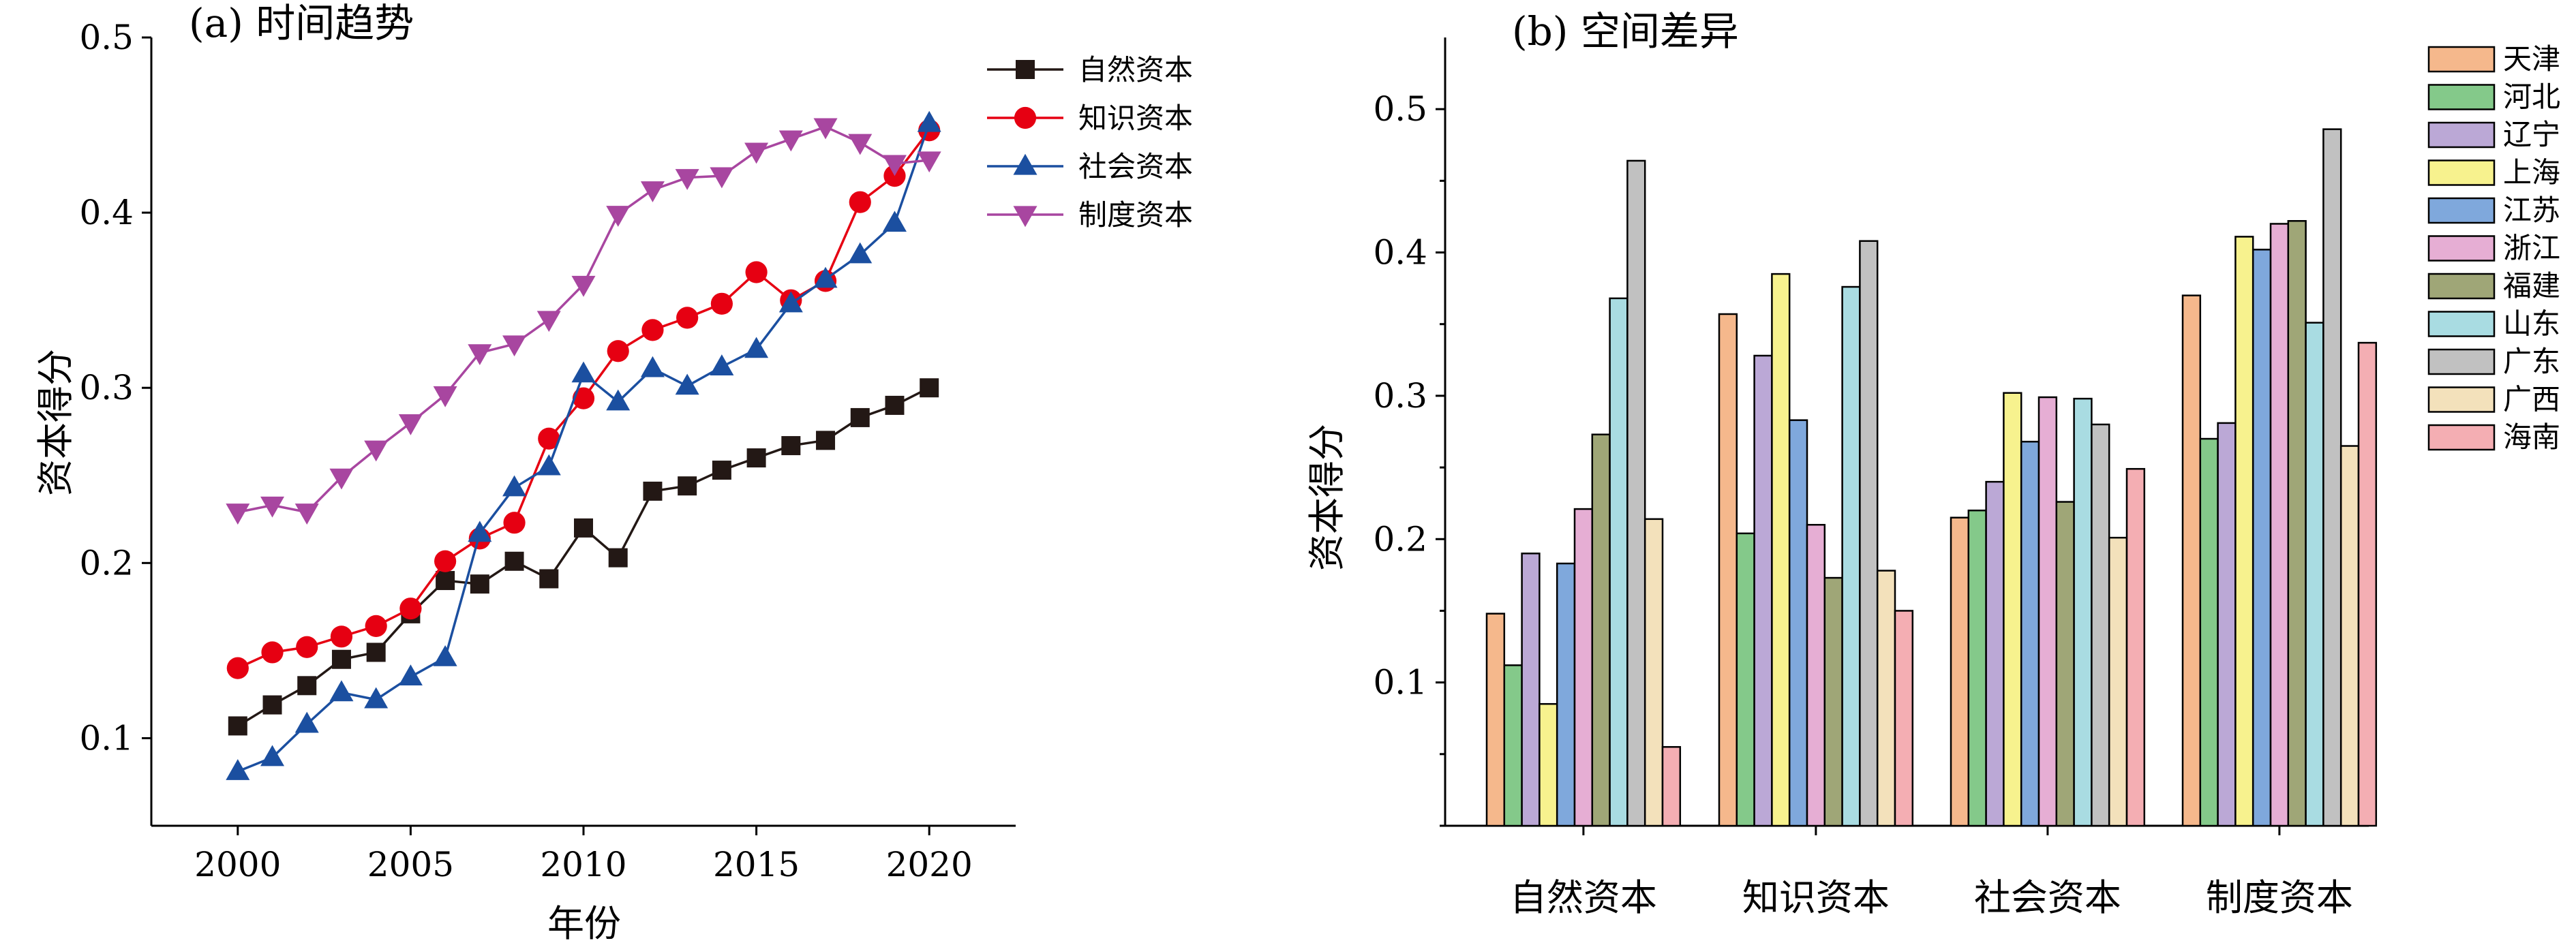 The width and height of the screenshot is (2576, 945). I want to click on panel-a-y-tick-label: 0.1, so click(107, 738).